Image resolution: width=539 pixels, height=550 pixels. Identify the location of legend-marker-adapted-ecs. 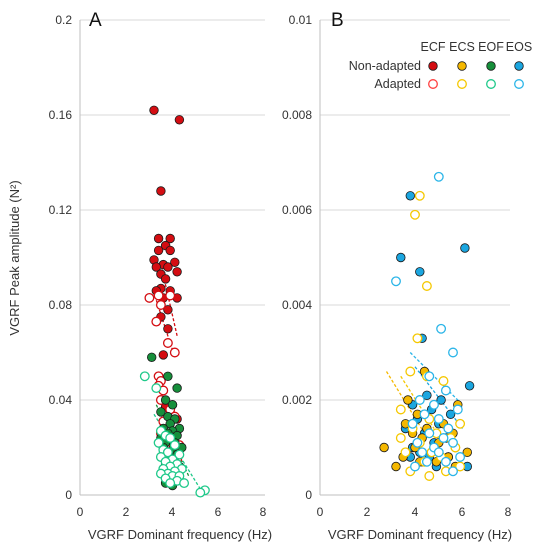
(462, 84).